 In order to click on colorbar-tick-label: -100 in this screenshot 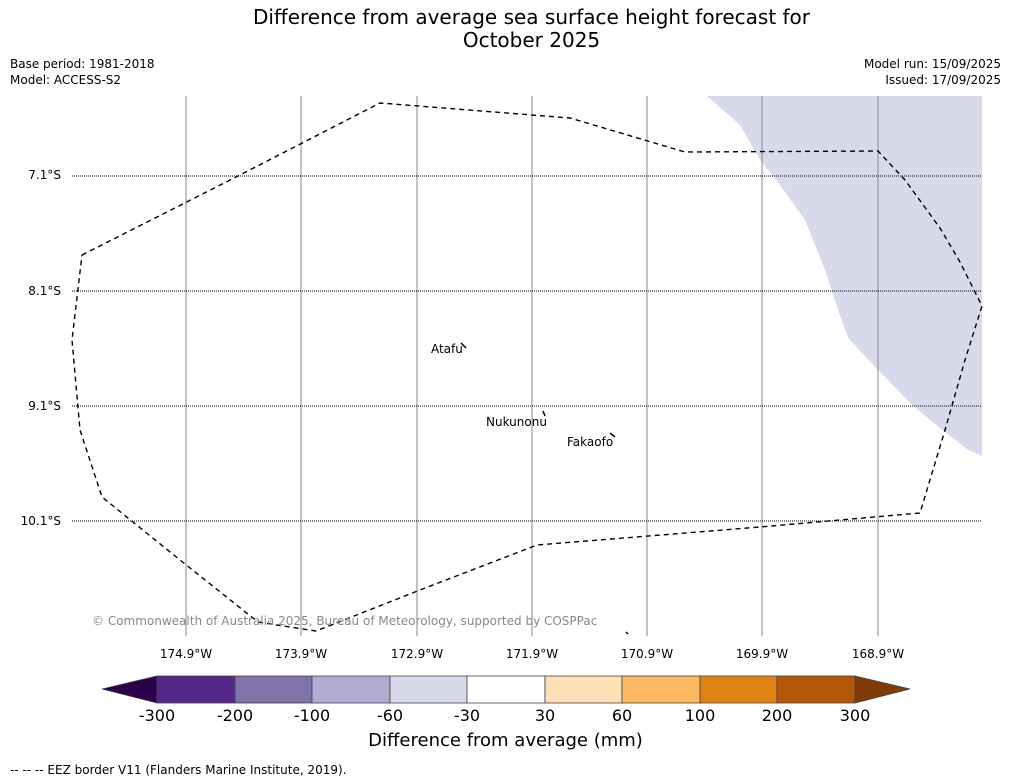, I will do `click(312, 715)`.